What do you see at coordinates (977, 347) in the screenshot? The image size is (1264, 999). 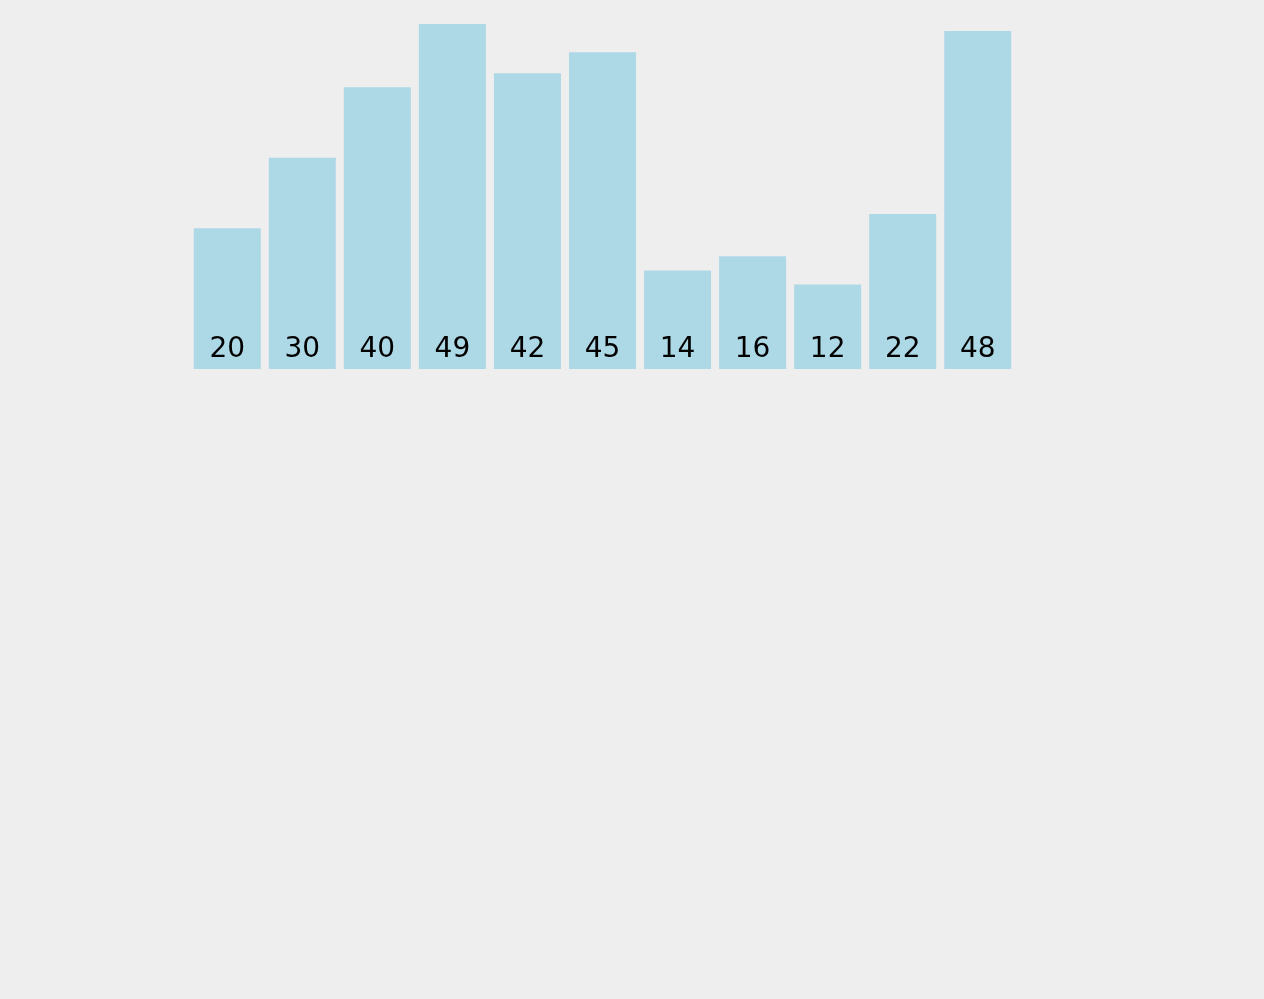 I see `data-label: 48` at bounding box center [977, 347].